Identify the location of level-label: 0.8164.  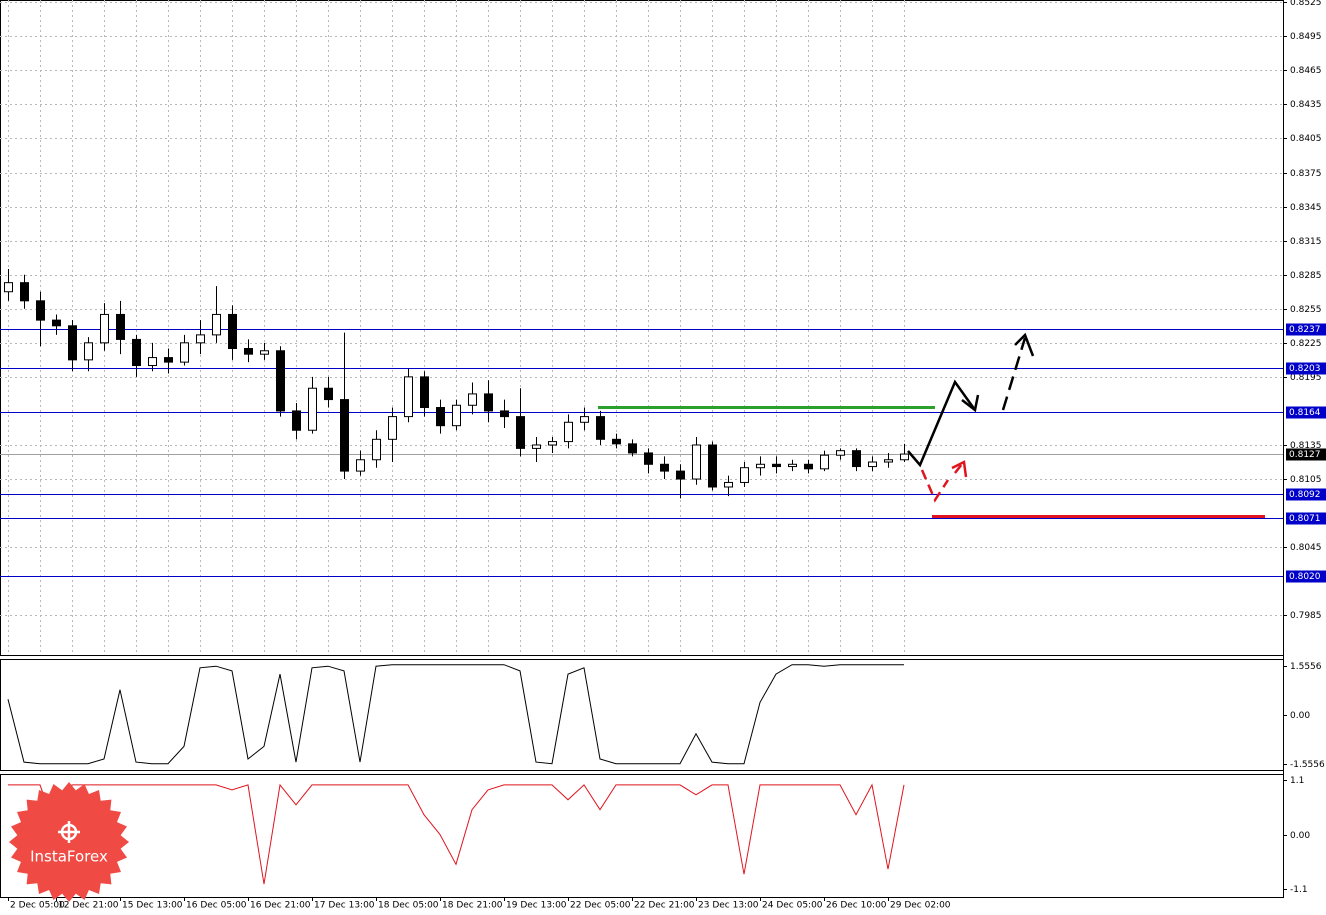
(1305, 413).